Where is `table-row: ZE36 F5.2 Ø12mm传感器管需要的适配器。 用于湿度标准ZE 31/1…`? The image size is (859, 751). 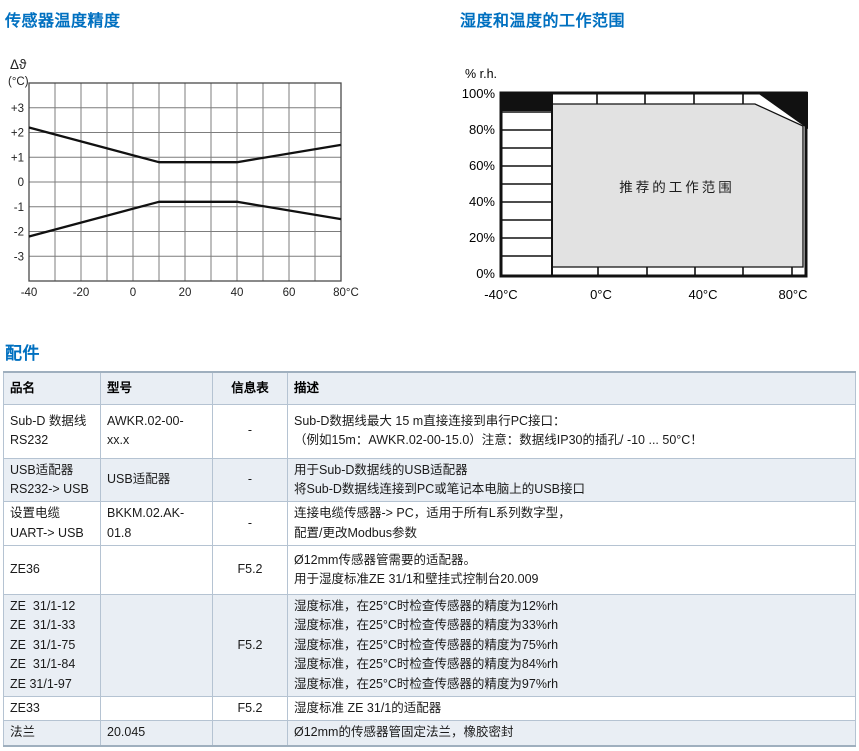 table-row: ZE36 F5.2 Ø12mm传感器管需要的适配器。 用于湿度标准ZE 31/1… is located at coordinates (429, 570).